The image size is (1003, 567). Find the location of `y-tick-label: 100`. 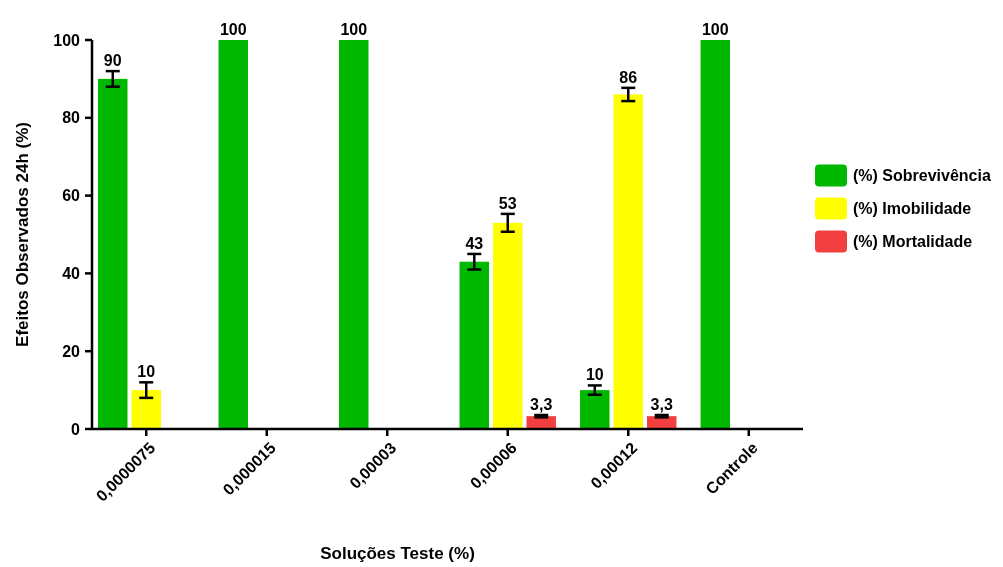

y-tick-label: 100 is located at coordinates (67, 40).